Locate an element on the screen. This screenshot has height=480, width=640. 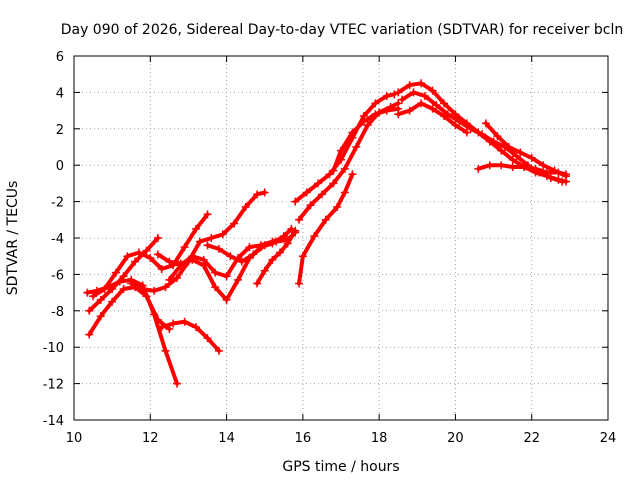
x-tick-label: 12 is located at coordinates (150, 438).